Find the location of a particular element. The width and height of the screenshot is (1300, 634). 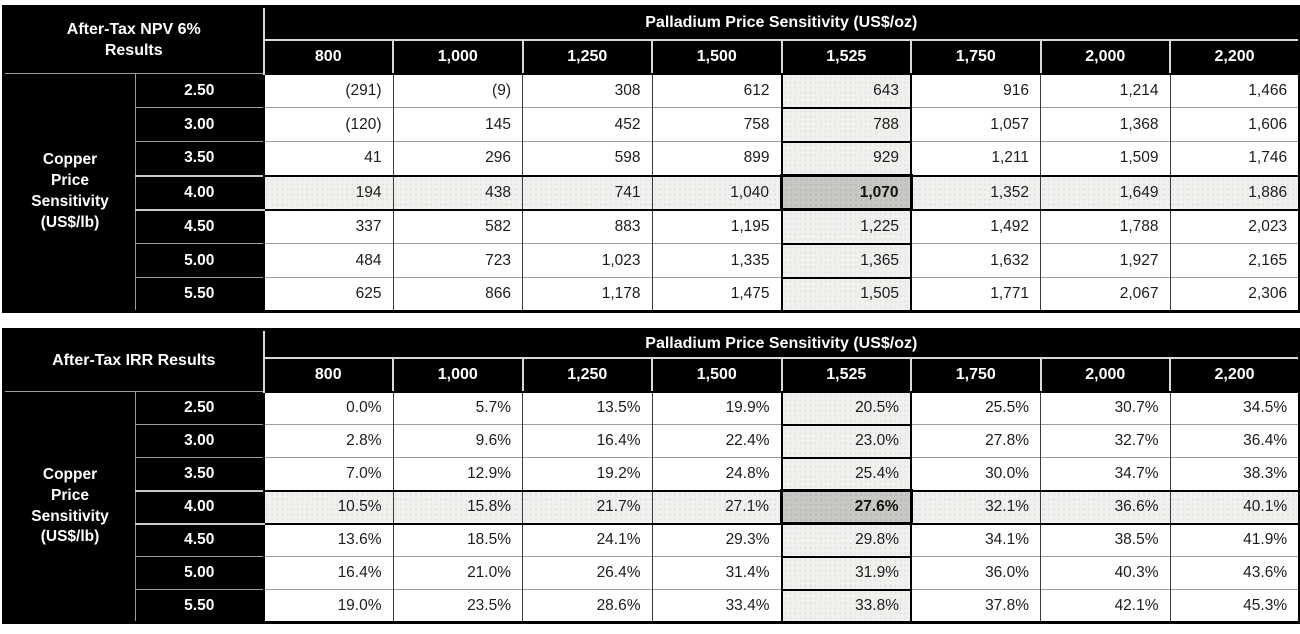

row-group-header-line: Price is located at coordinates (70, 181).